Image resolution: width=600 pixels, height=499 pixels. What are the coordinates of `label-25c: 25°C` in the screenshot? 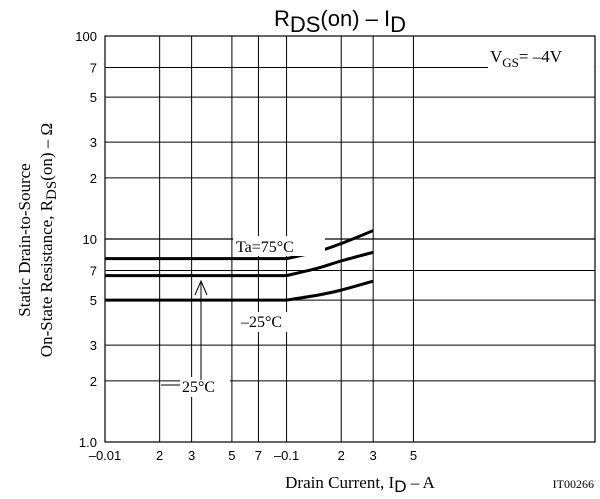 It's located at (198, 387).